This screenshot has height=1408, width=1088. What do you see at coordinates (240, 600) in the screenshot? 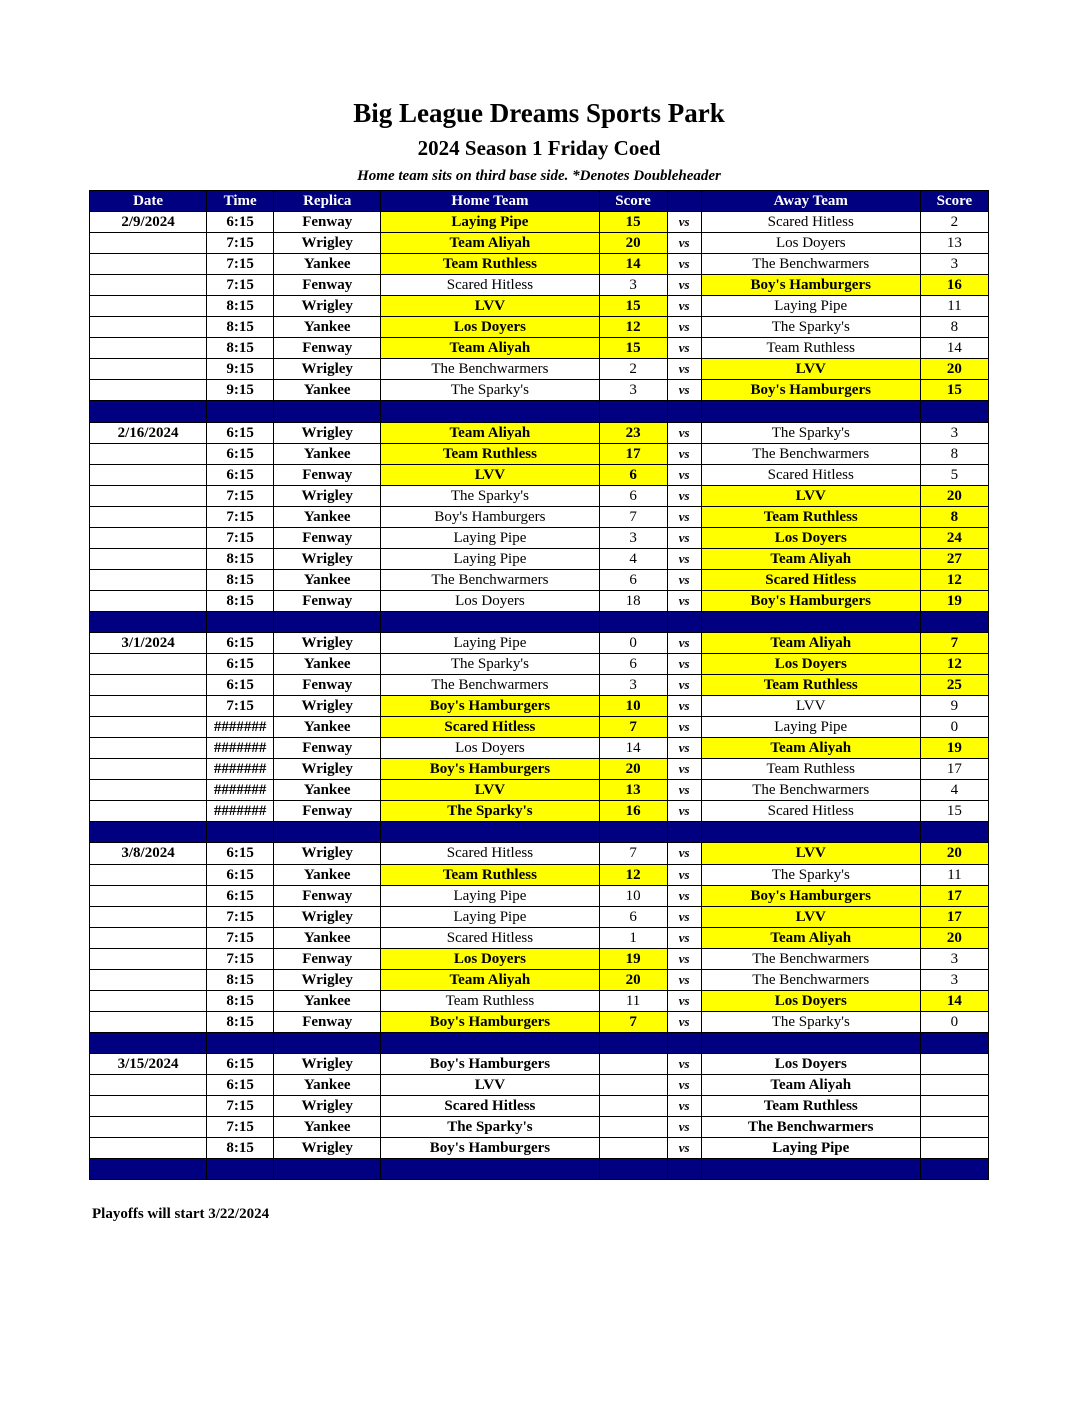
I see `time-cell: 8:15` at bounding box center [240, 600].